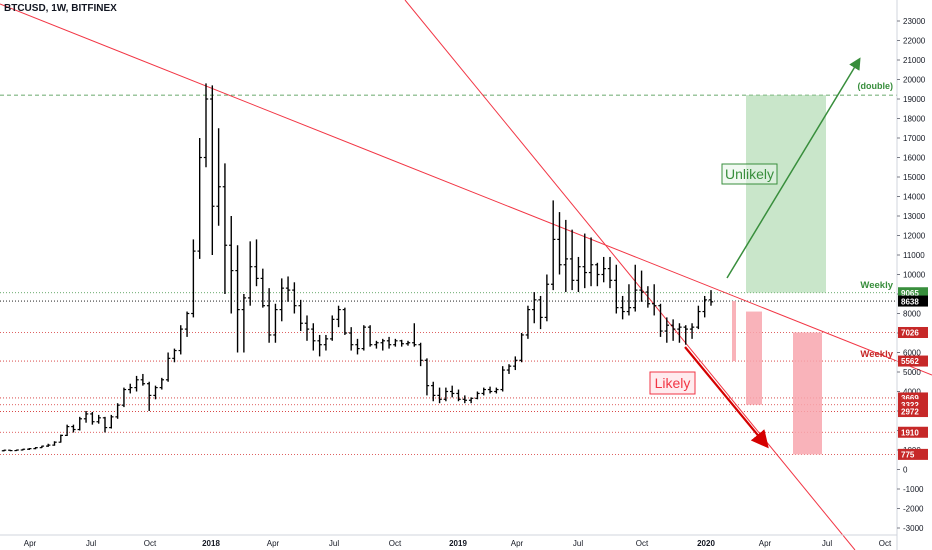  Describe the element at coordinates (914, 138) in the screenshot. I see `price-tick-label: 17000` at that location.